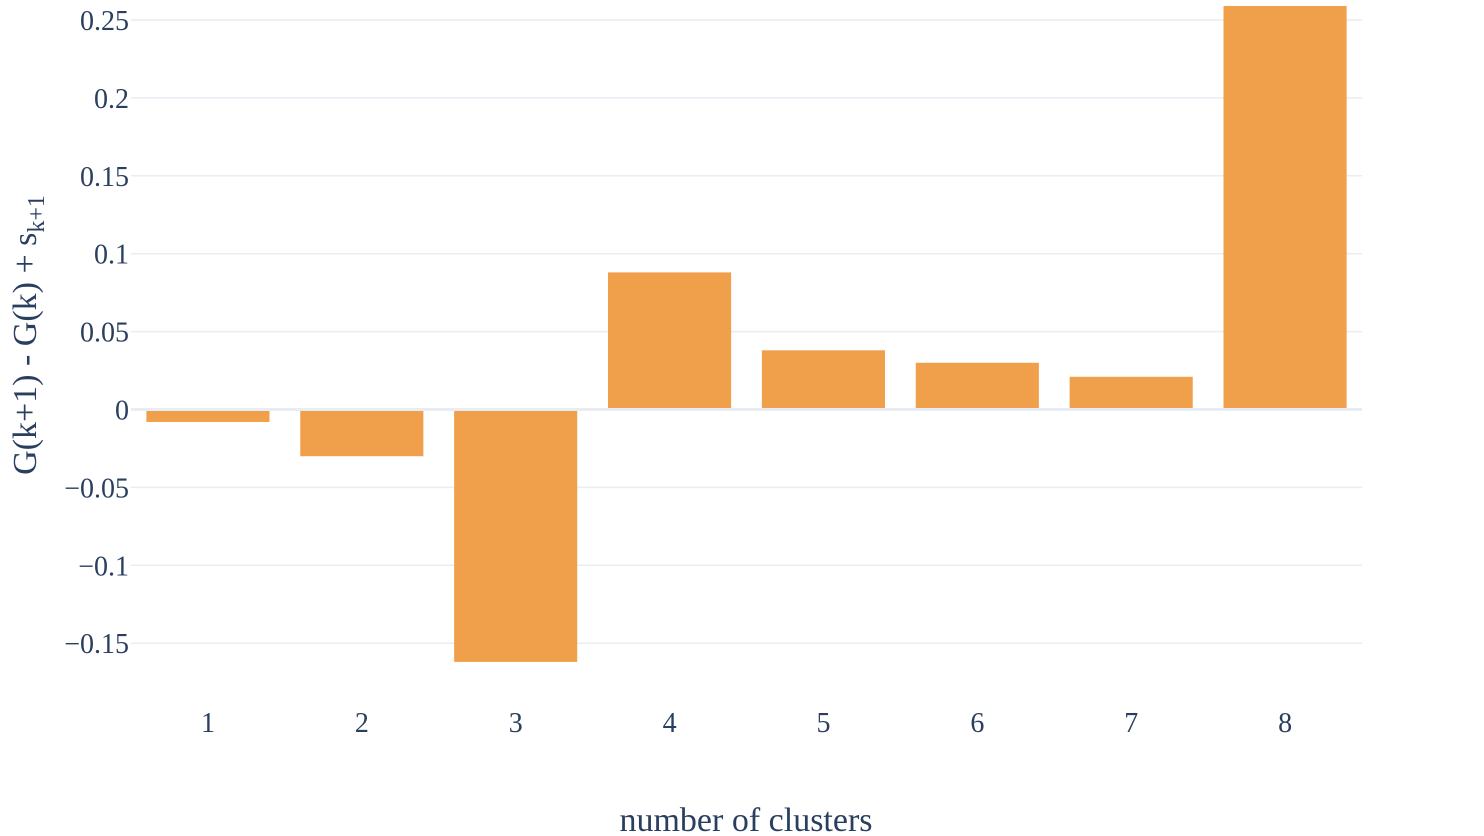 This screenshot has width=1484, height=836. What do you see at coordinates (111, 255) in the screenshot?
I see `y-tick-label: 0.1` at bounding box center [111, 255].